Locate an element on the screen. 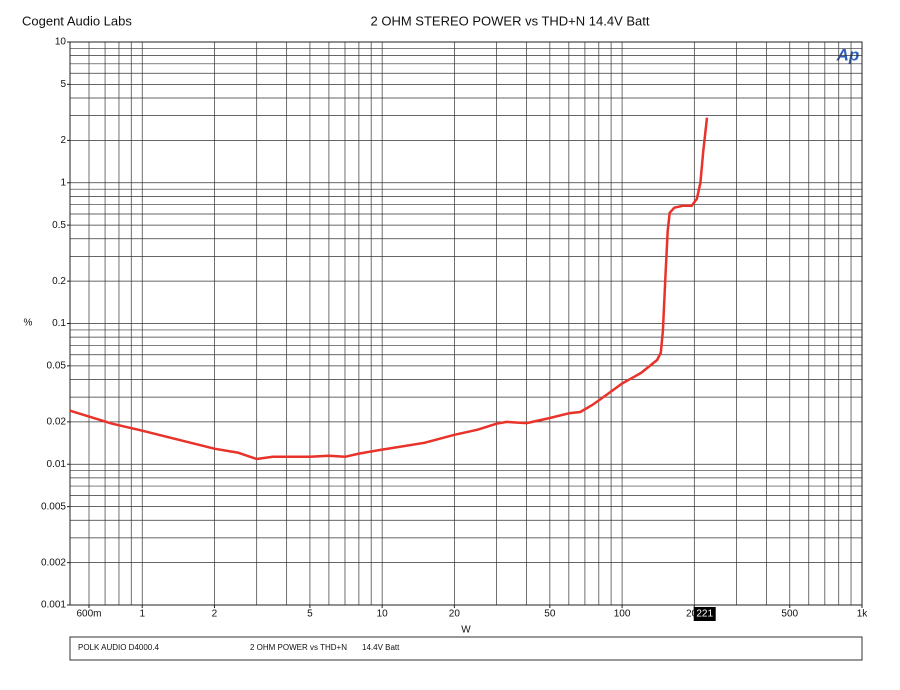 Image resolution: width=900 pixels, height=690 pixels. y-tick-label: 0.2 is located at coordinates (59, 281).